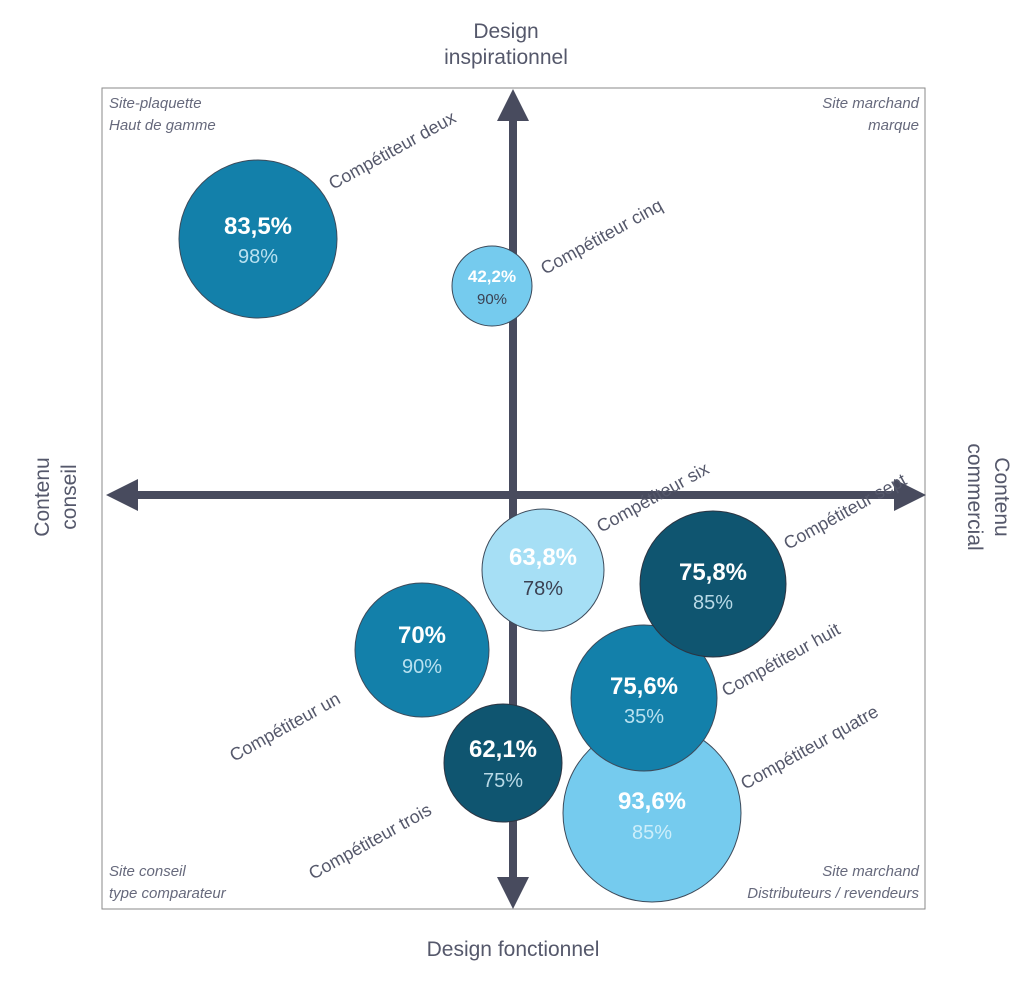  Describe the element at coordinates (168, 893) in the screenshot. I see `quadrant-bottom-left-line2: type comparateur` at that location.